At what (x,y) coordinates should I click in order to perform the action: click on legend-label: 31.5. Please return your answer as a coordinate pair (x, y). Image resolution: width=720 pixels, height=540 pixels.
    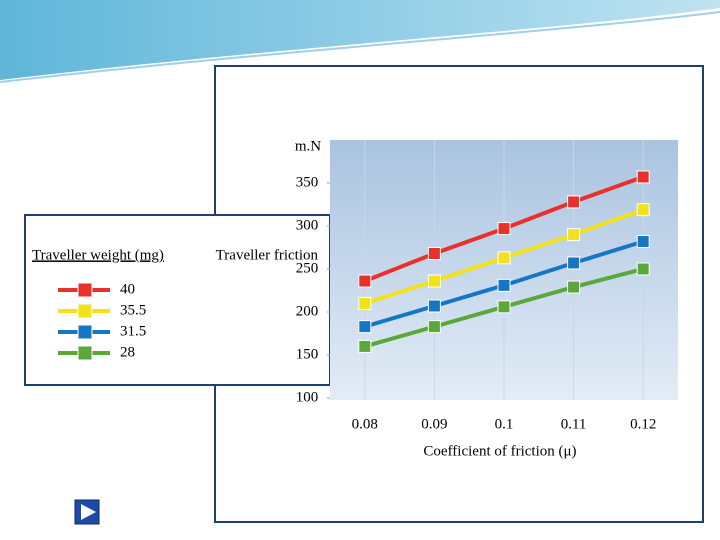
    Looking at the image, I should click on (133, 331).